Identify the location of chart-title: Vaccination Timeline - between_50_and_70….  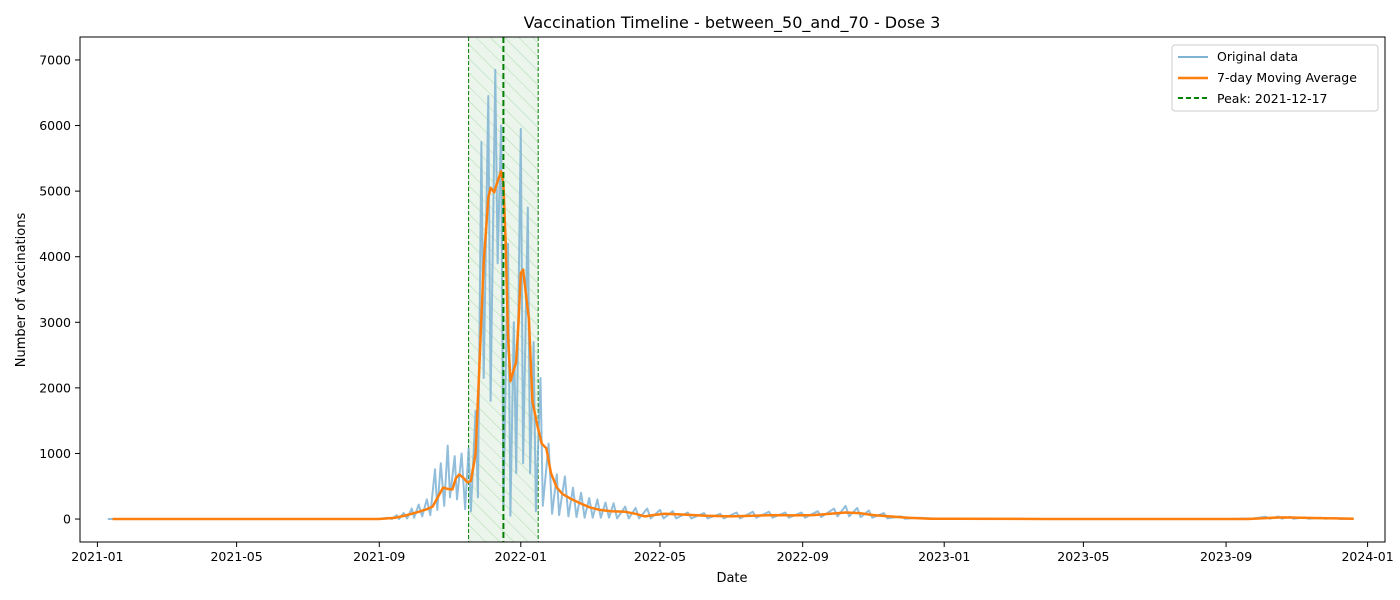
(732, 23).